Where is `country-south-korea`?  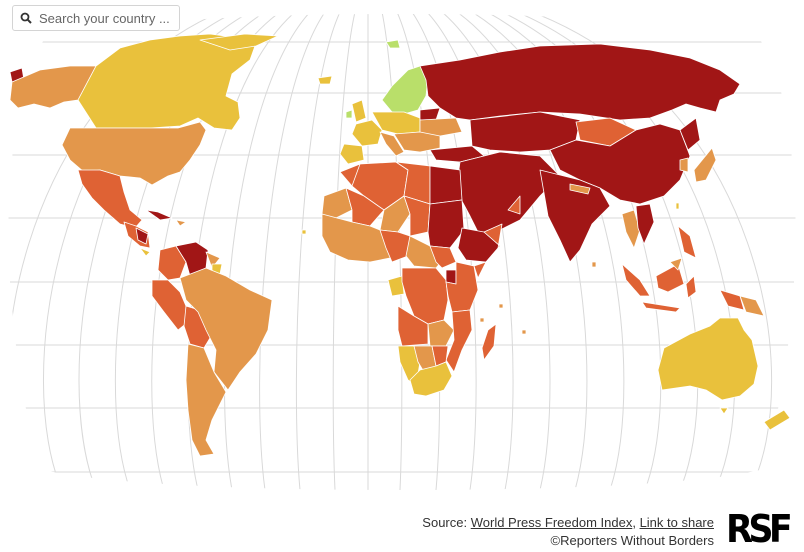 country-south-korea is located at coordinates (684, 165).